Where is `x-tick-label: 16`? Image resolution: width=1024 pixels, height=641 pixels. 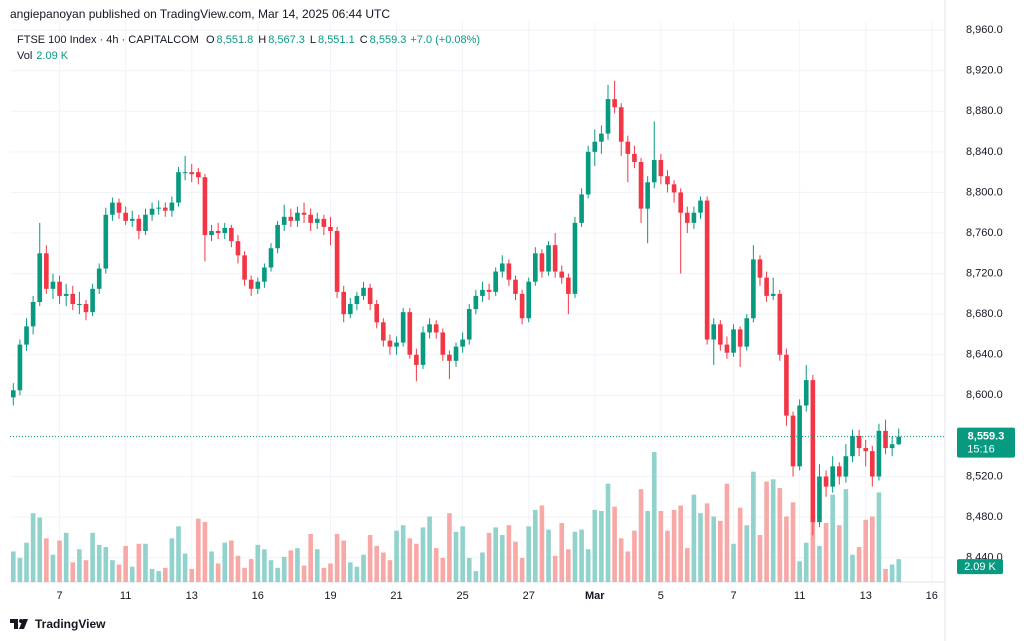
x-tick-label: 16 is located at coordinates (932, 596).